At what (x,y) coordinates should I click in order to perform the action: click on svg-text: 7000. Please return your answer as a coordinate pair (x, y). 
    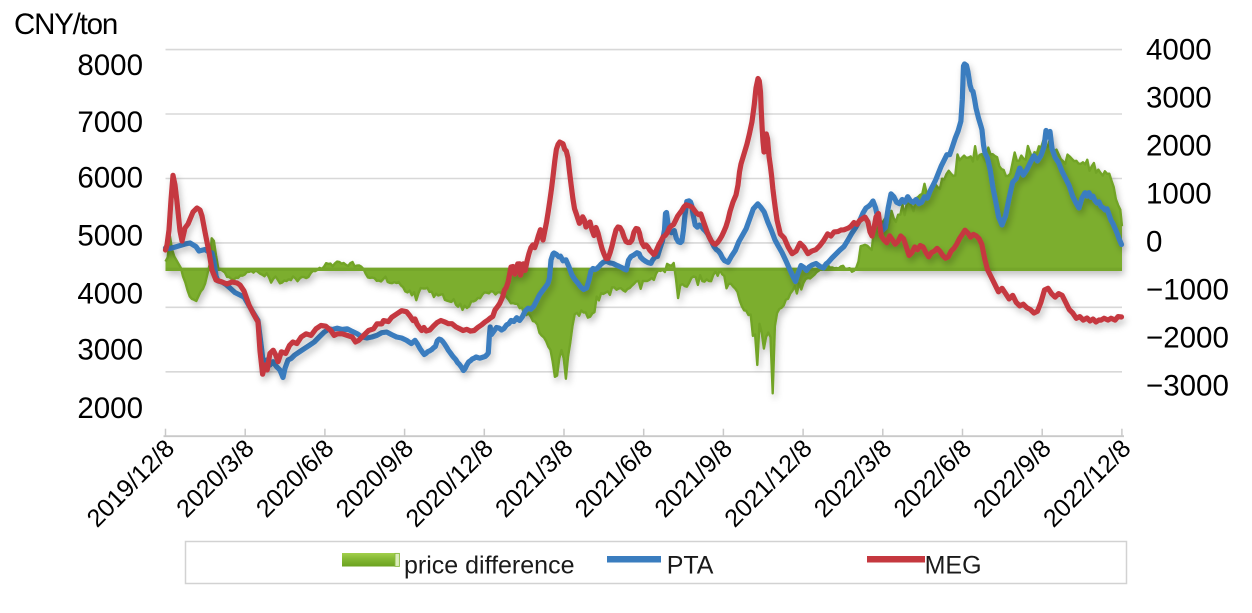
    Looking at the image, I should click on (110, 122).